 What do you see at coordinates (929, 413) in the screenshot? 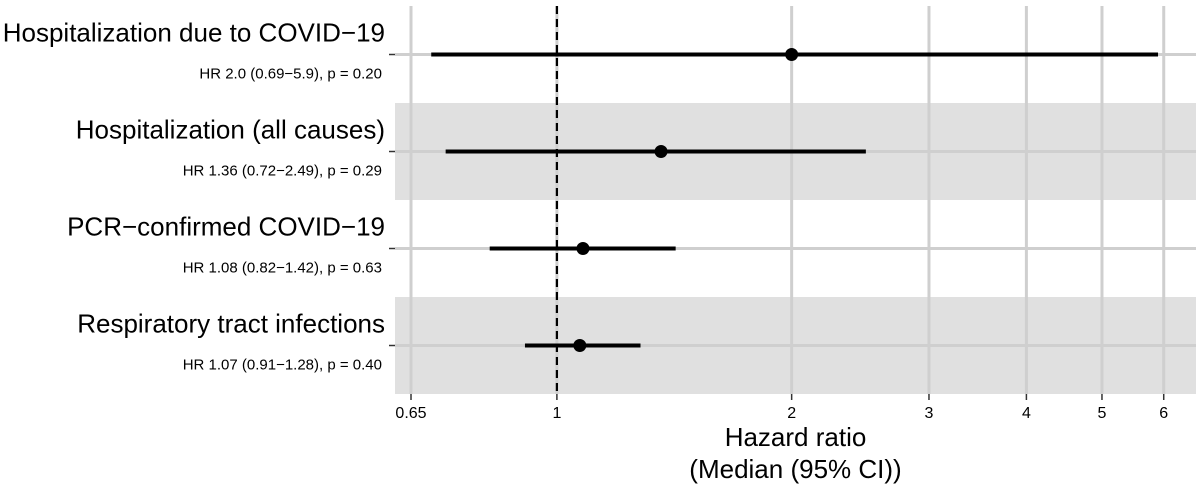
I see `x-tick-label: 3` at bounding box center [929, 413].